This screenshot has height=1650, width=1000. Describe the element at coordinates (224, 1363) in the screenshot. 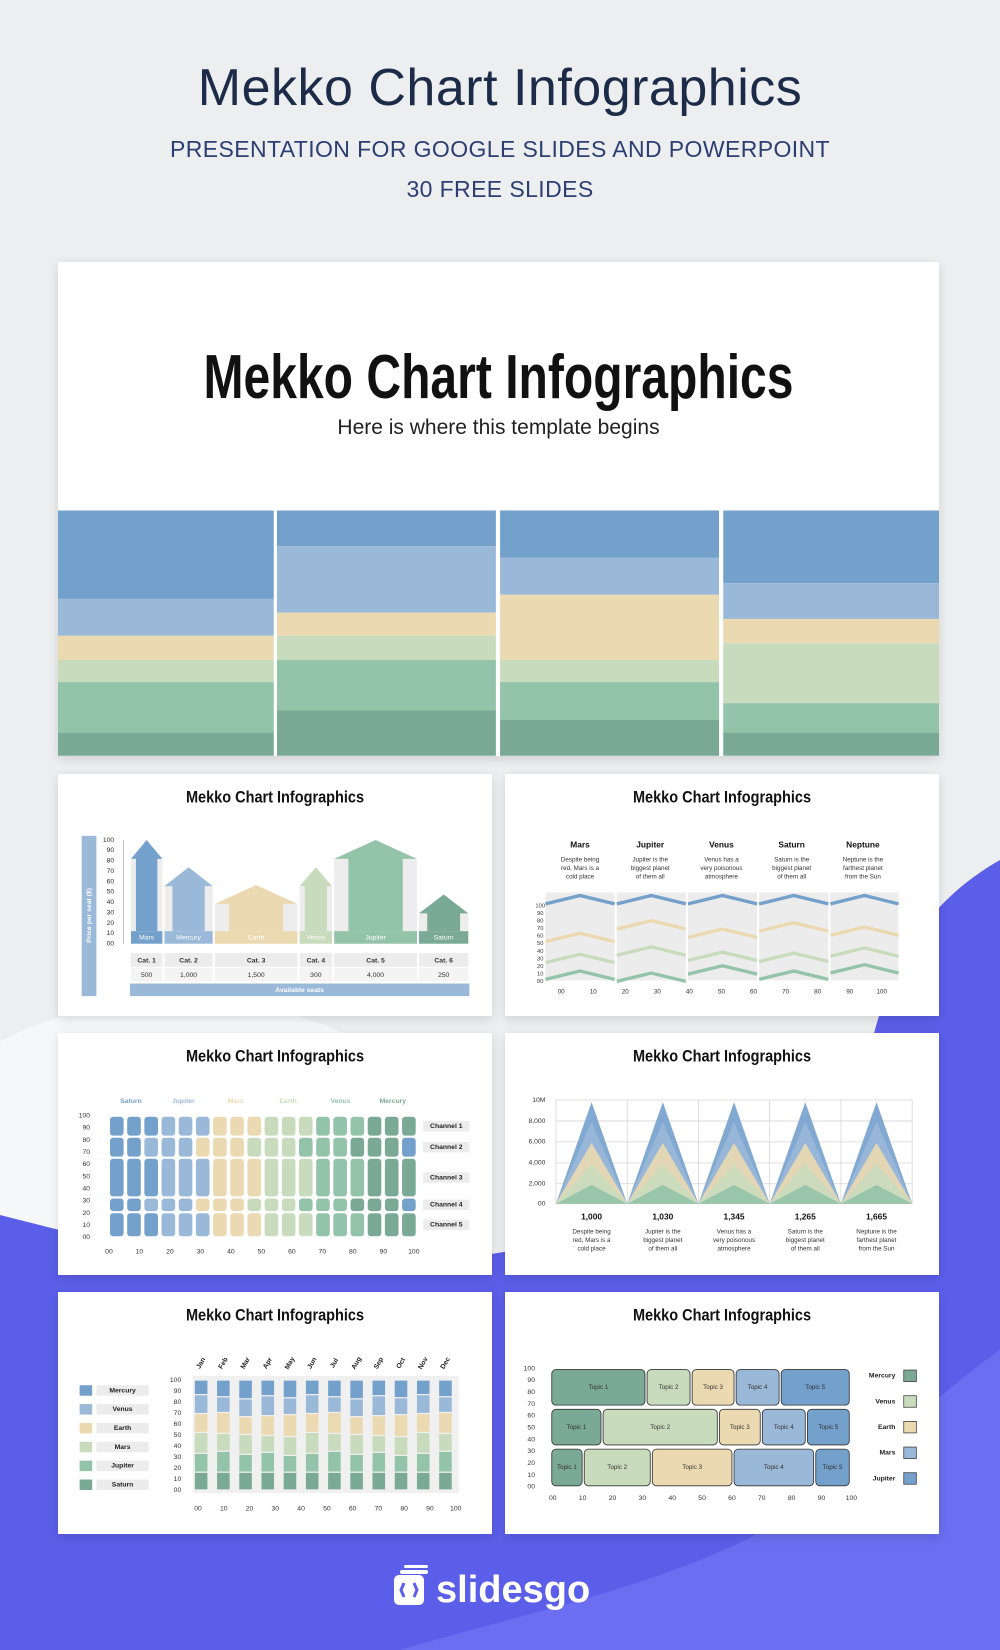

I see `month-label: Feb` at that location.